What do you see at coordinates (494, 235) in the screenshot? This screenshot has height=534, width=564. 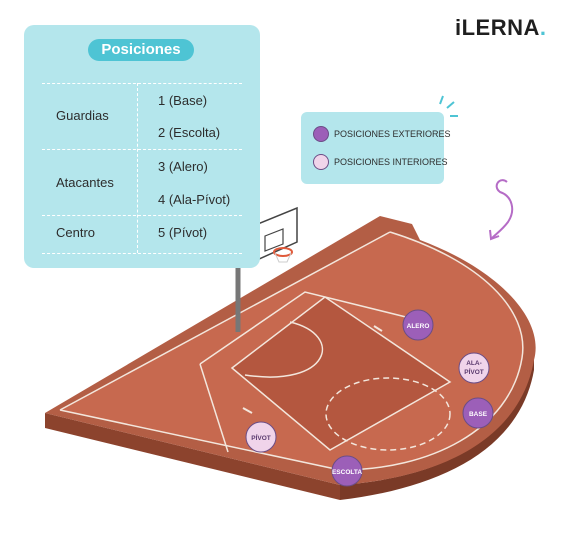 I see `arrow-head-icon` at bounding box center [494, 235].